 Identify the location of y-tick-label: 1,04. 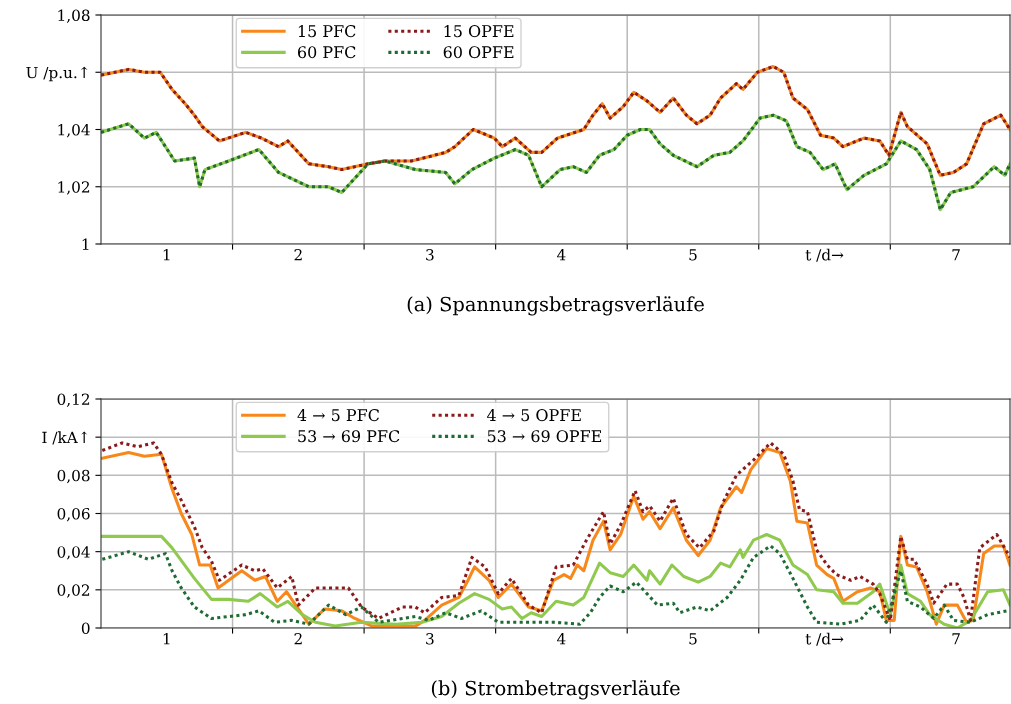
(74, 130).